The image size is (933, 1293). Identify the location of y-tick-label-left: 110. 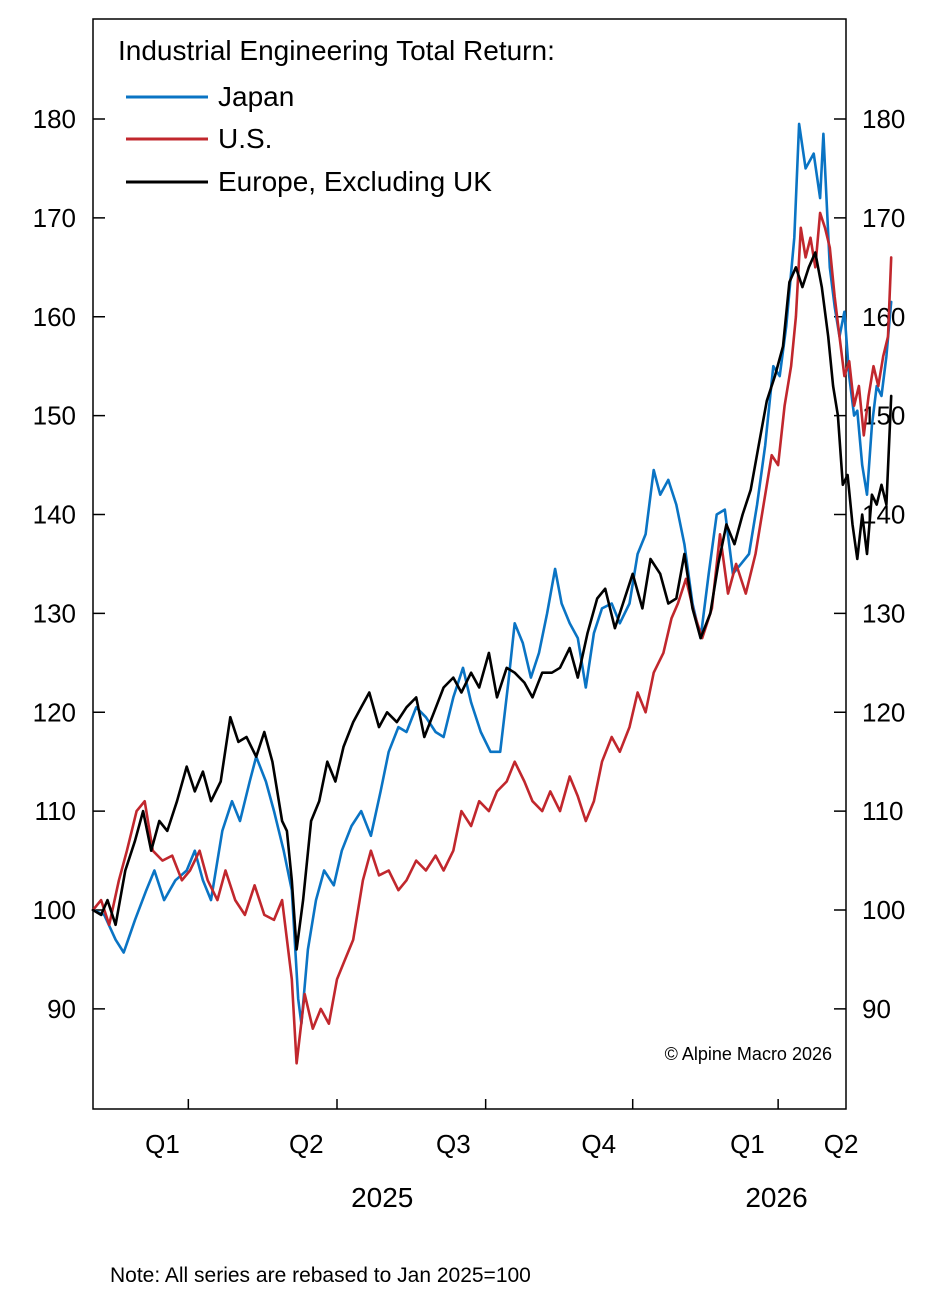
(55, 811).